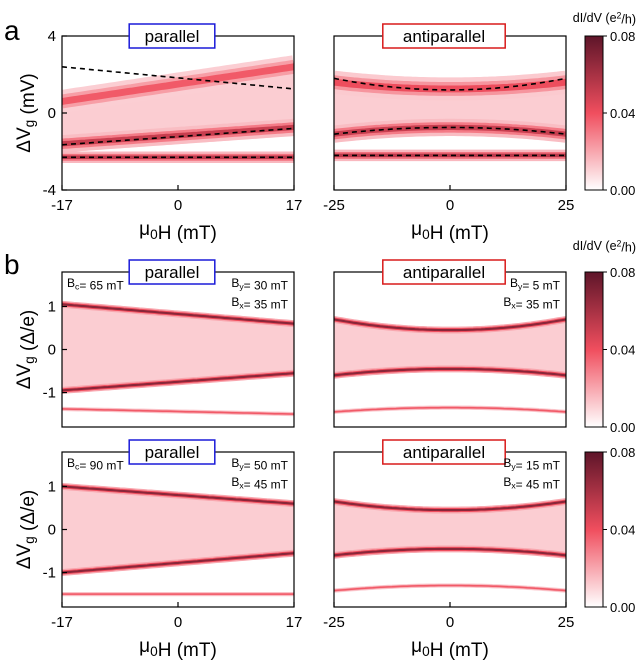 The width and height of the screenshot is (637, 667). Describe the element at coordinates (259, 284) in the screenshot. I see `annotation-field: By= 30 mT` at that location.